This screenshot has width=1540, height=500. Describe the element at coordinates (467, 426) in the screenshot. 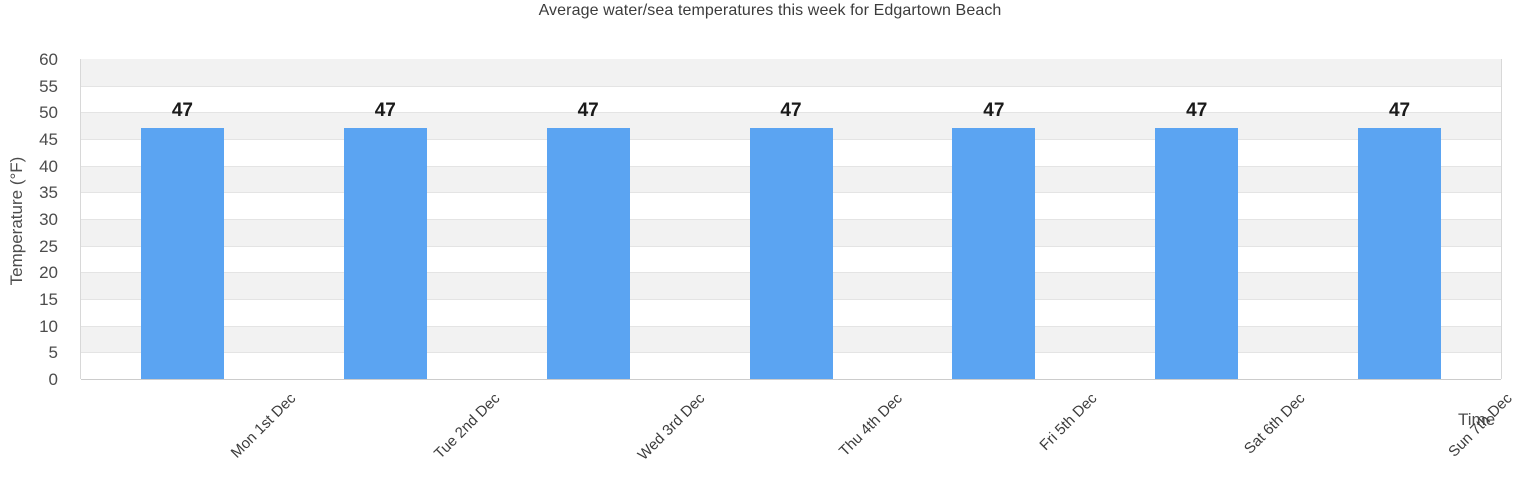

I see `x-axis-tick-label: Tue 2nd Dec` at that location.